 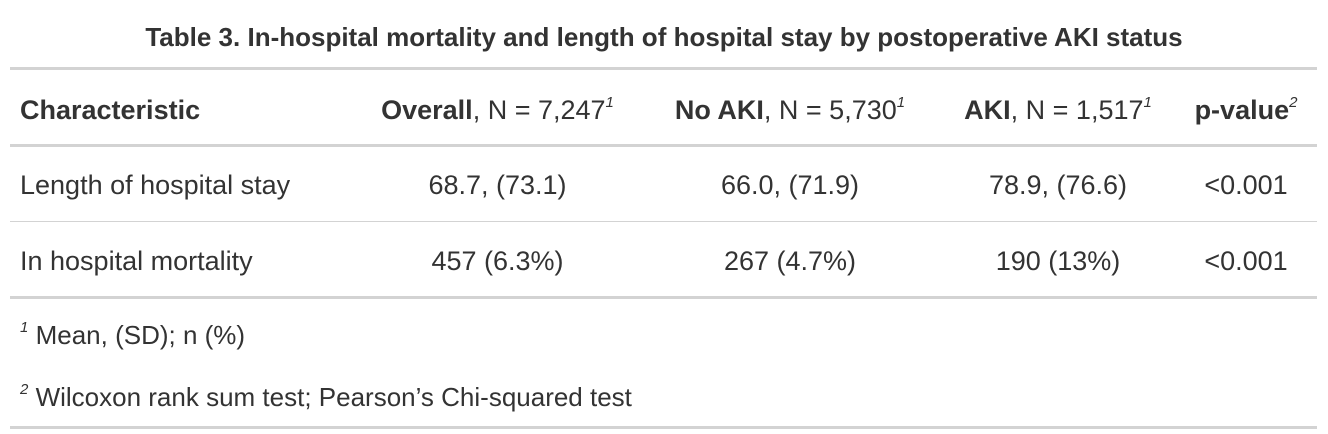 I want to click on column-header: p-value2, so click(x=1246, y=110).